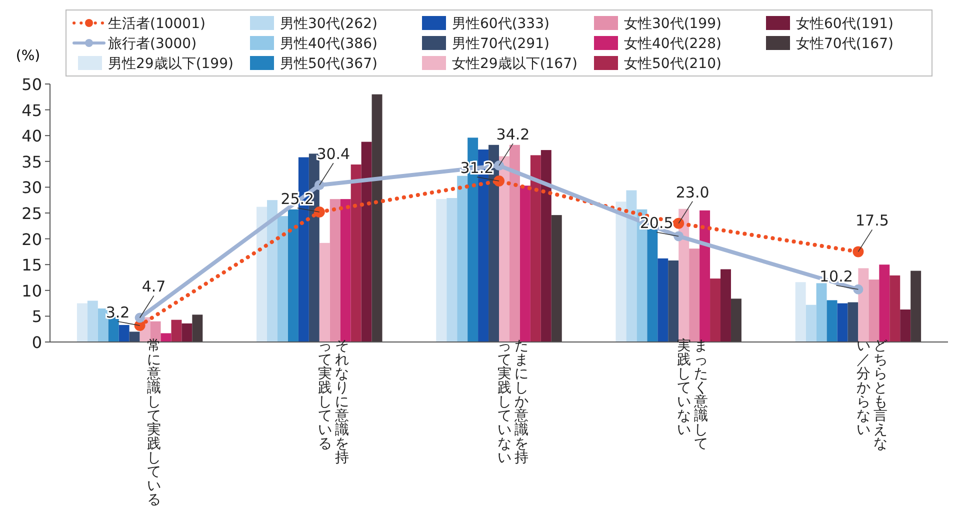 Image resolution: width=960 pixels, height=517 pixels. What do you see at coordinates (845, 24) in the screenshot?
I see `legend-label: 女性60代(191)` at bounding box center [845, 24].